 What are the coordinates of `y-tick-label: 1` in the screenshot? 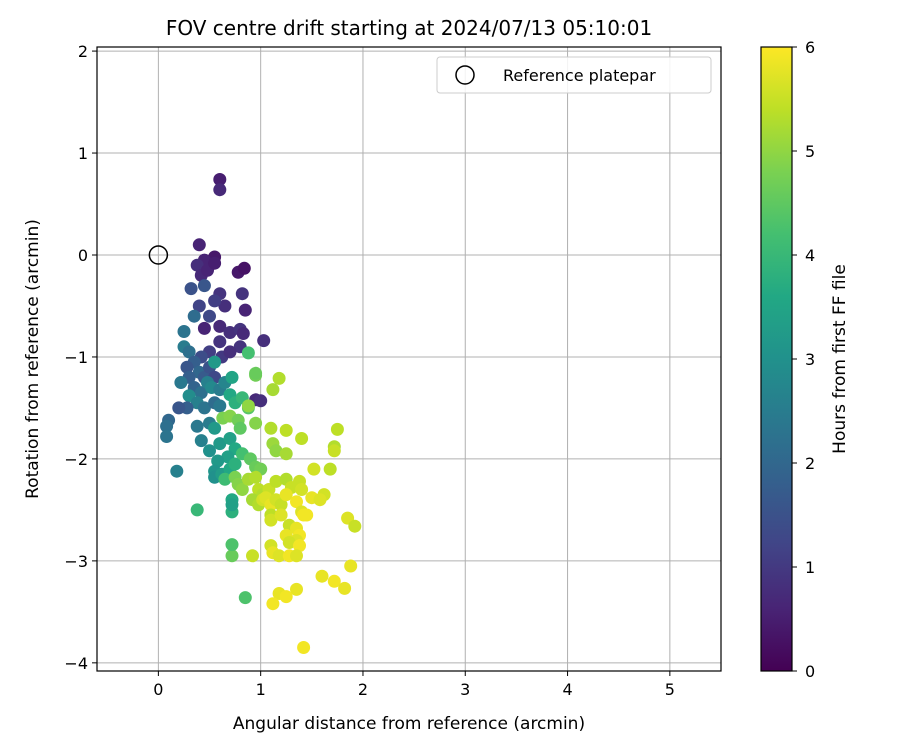 It's located at (83, 153).